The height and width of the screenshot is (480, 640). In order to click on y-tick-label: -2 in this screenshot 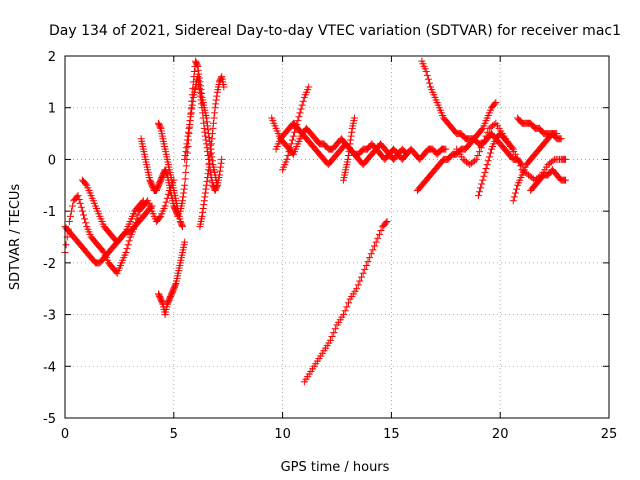, I will do `click(49, 264)`.